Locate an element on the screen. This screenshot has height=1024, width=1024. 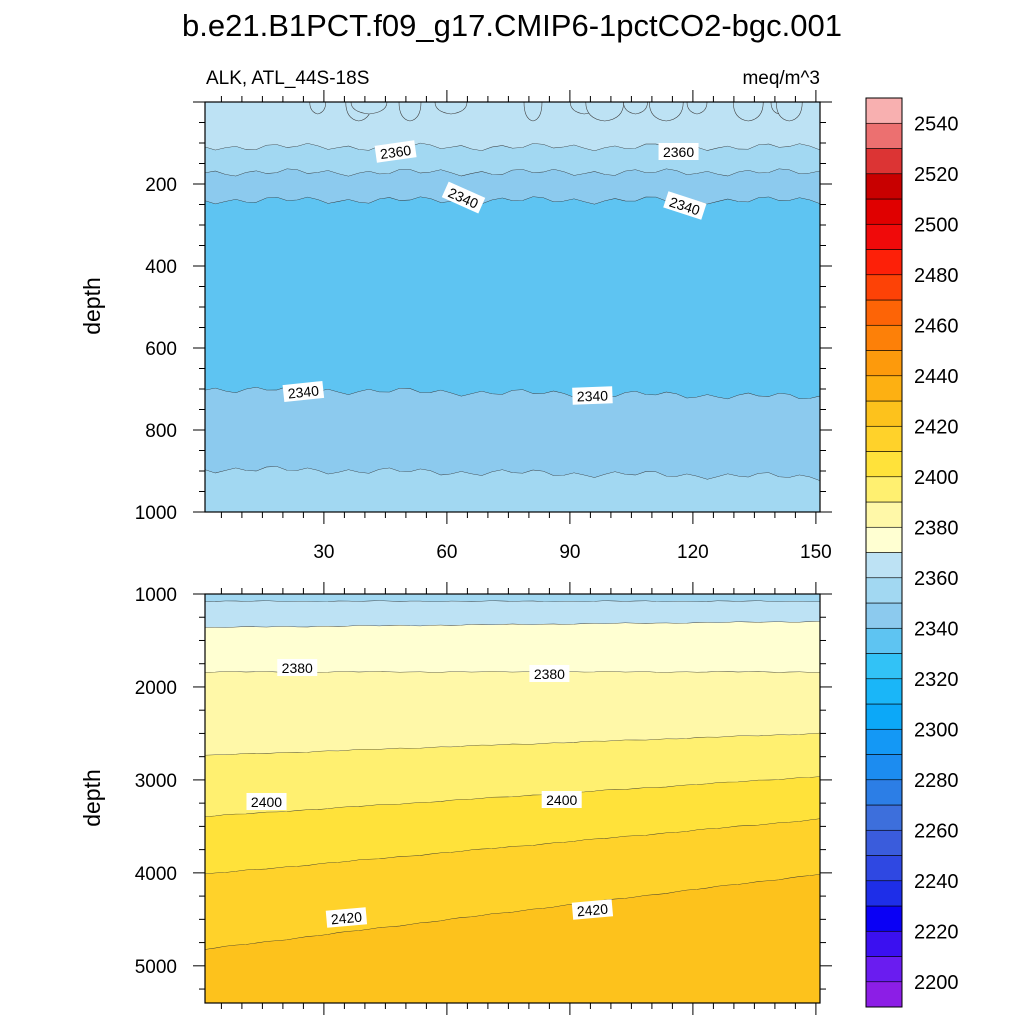
subtitle-left: ALK, ATL_44S-18S is located at coordinates (287, 78).